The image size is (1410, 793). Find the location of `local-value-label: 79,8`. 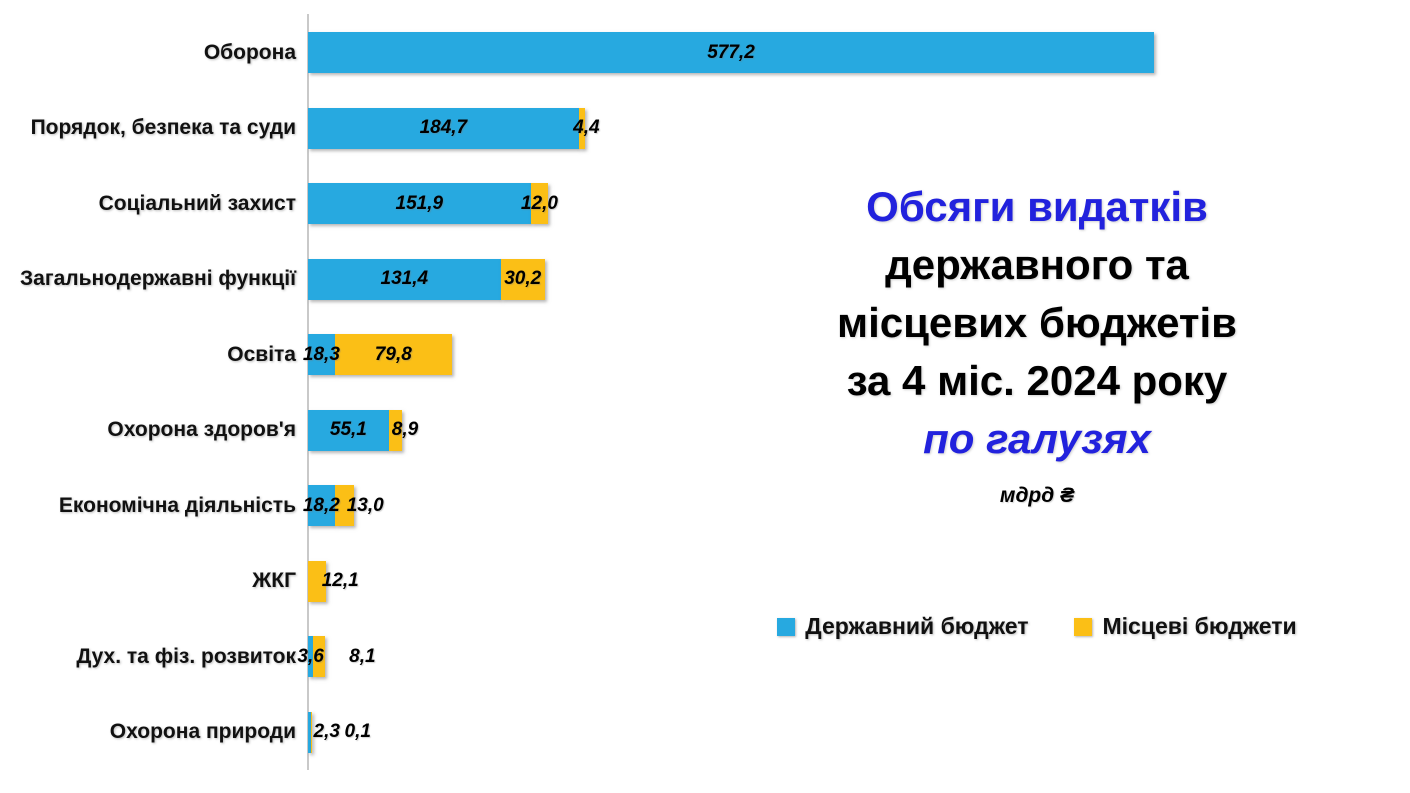

local-value-label: 79,8 is located at coordinates (393, 354).